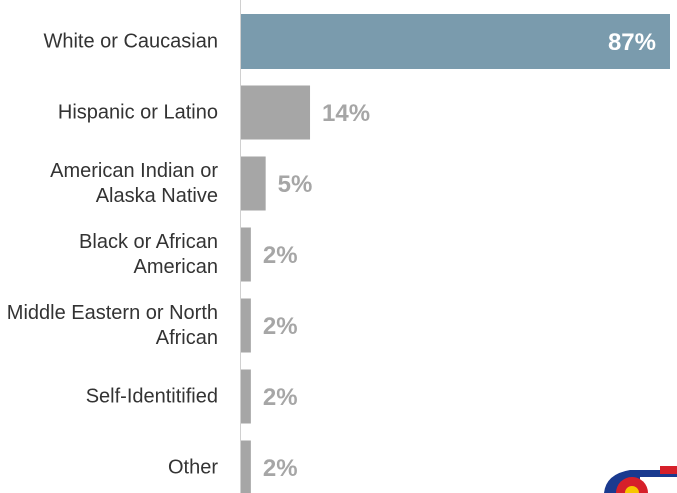 The width and height of the screenshot is (677, 493). I want to click on category-label: White or Caucasian, so click(130, 41).